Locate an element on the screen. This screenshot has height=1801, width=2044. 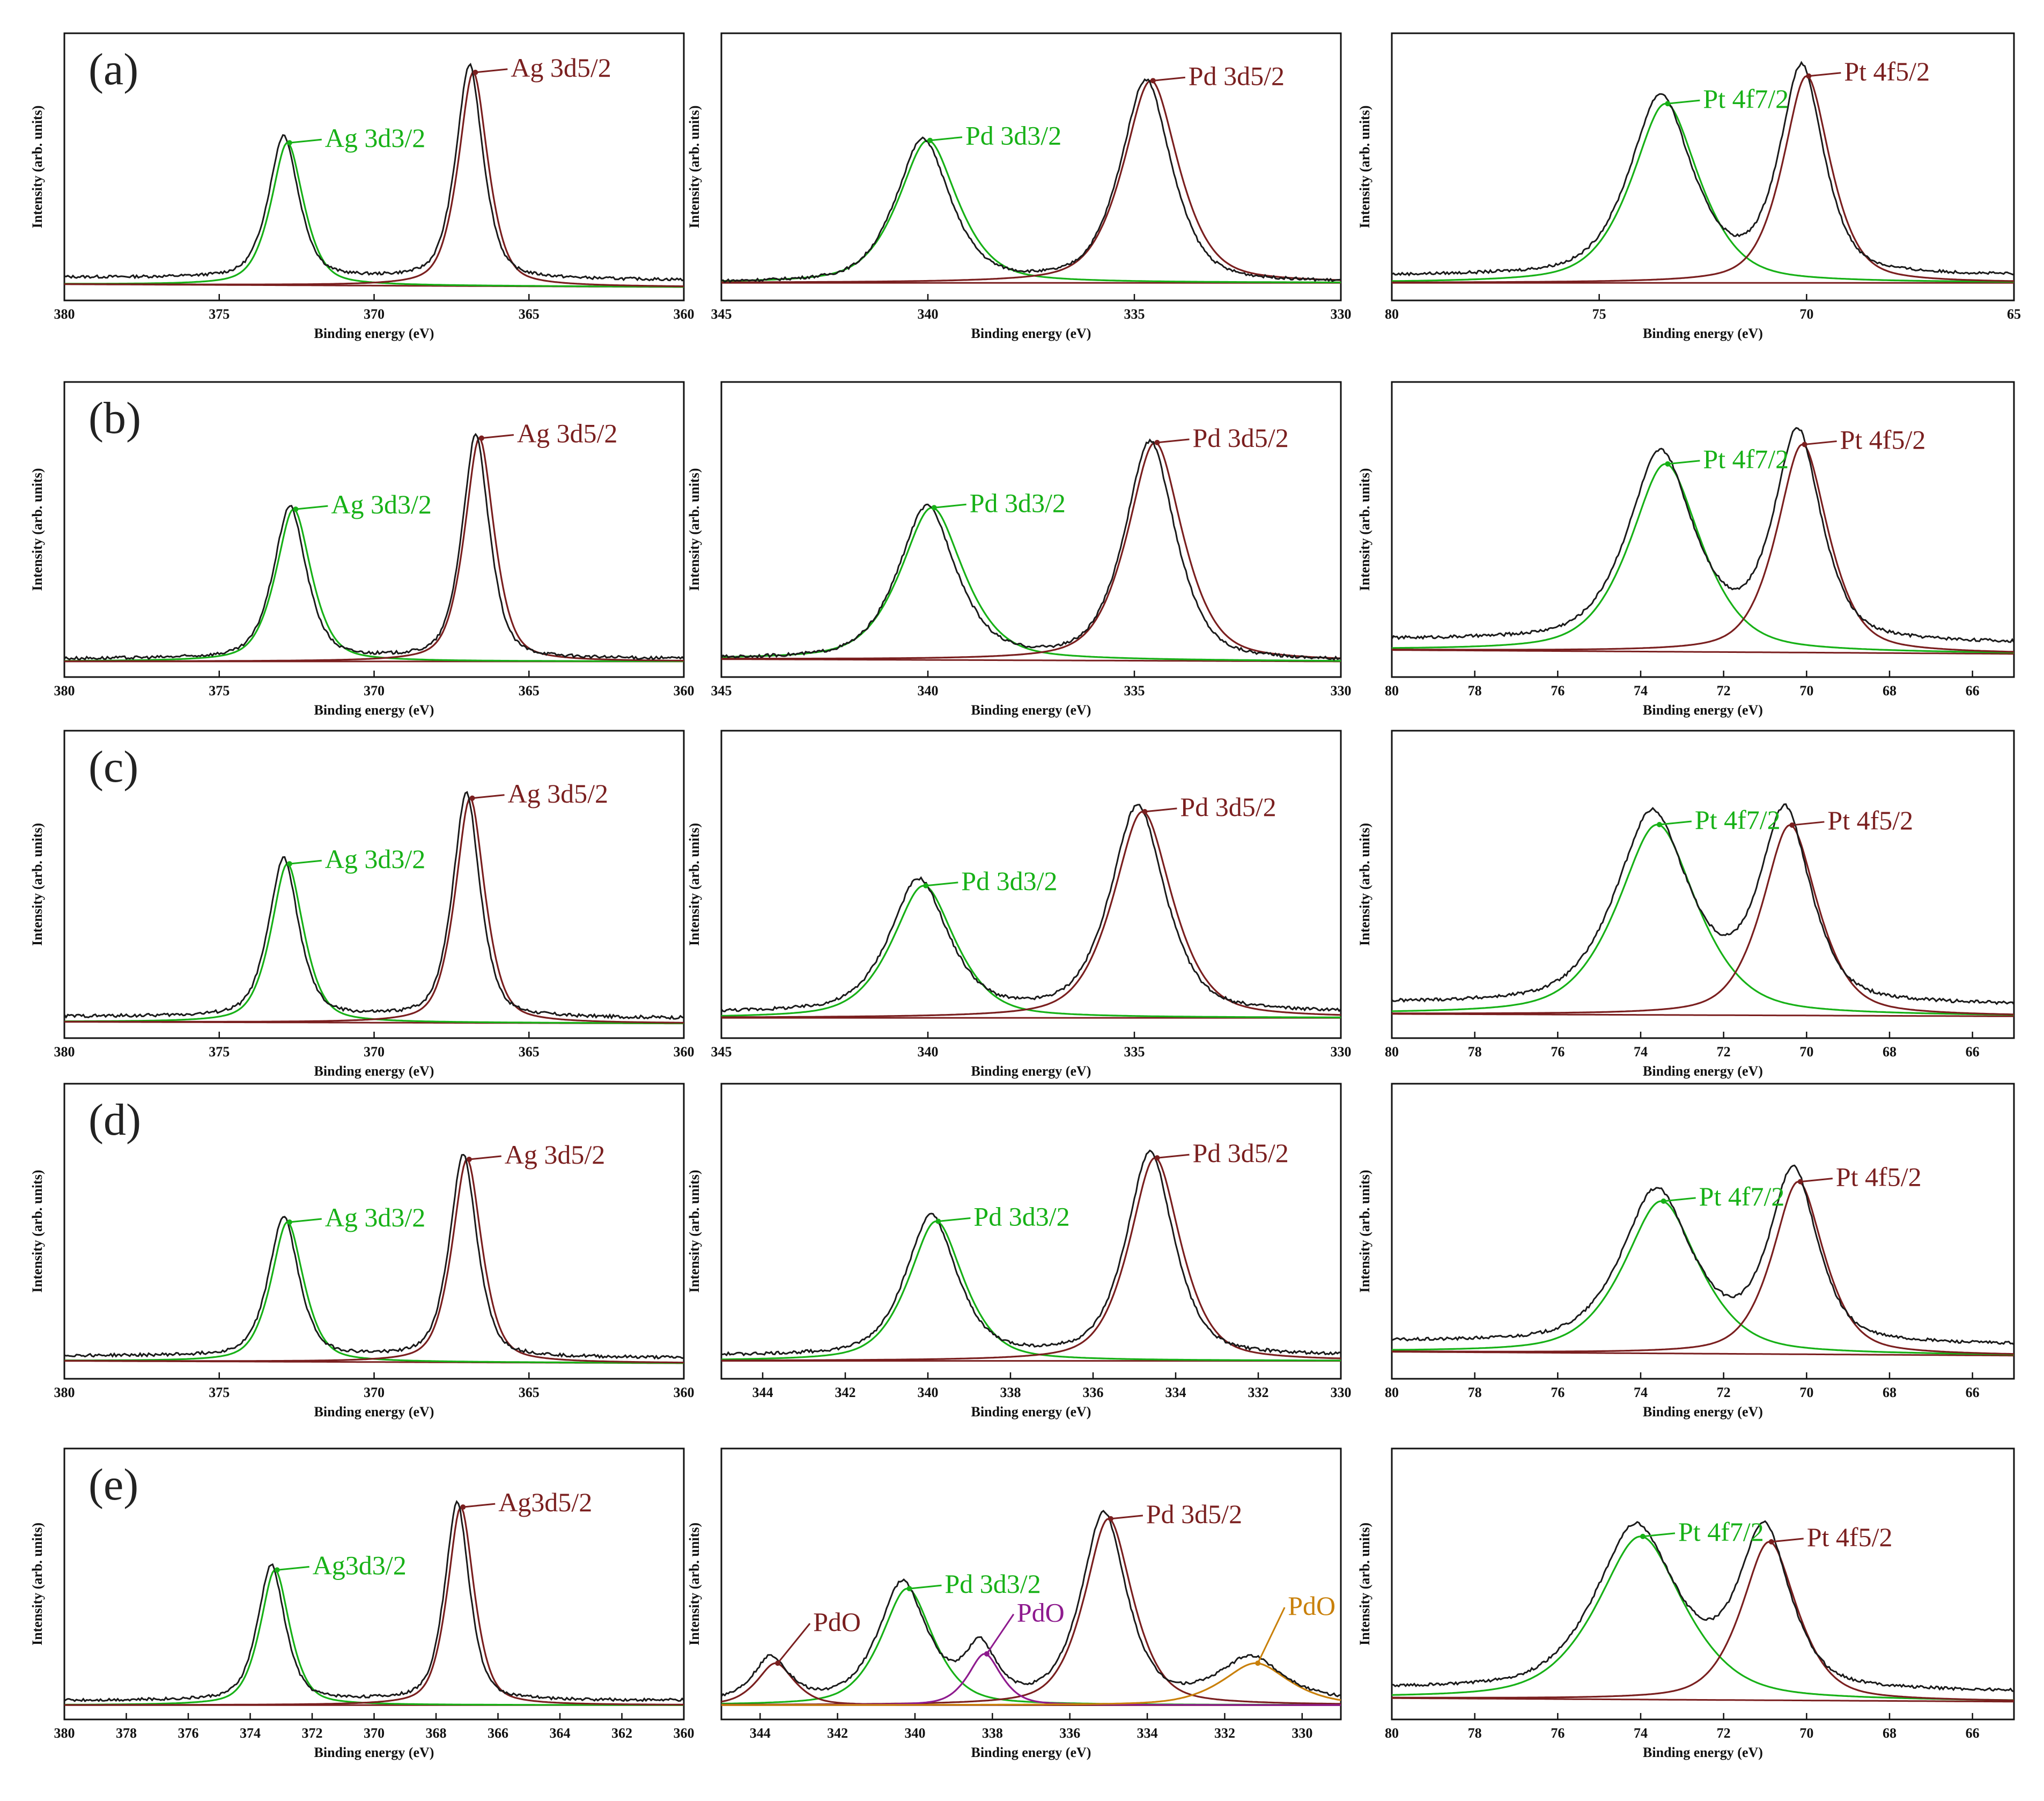
x-tick-label: 366 is located at coordinates (498, 1733).